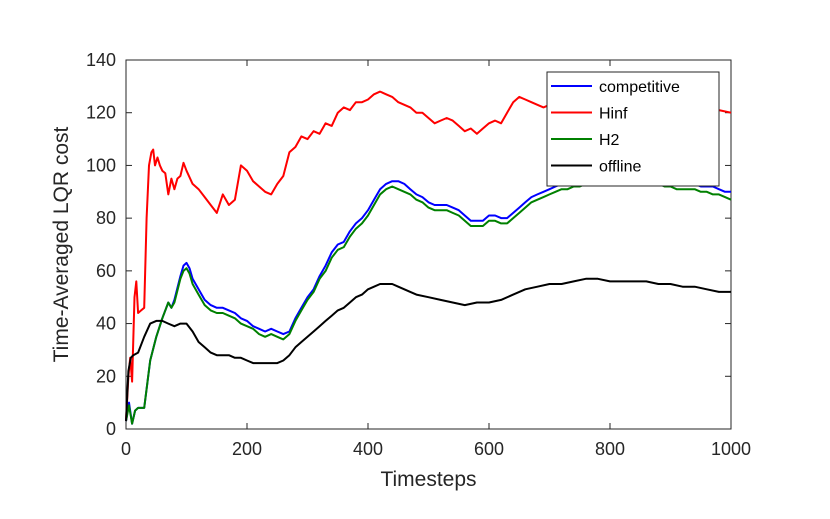 Image resolution: width=830 pixels, height=519 pixels. What do you see at coordinates (368, 449) in the screenshot?
I see `x-tick-label: 400` at bounding box center [368, 449].